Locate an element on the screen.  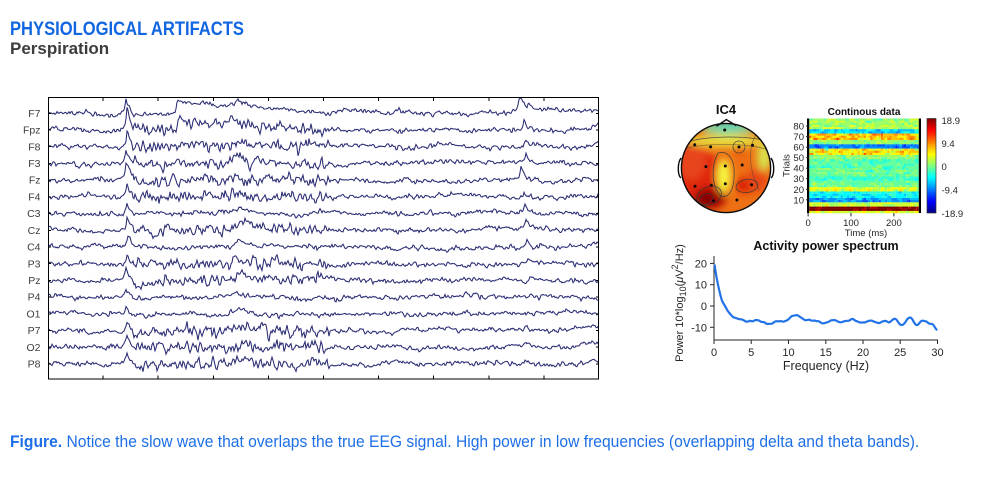
svg-text: 18.9 is located at coordinates (951, 121).